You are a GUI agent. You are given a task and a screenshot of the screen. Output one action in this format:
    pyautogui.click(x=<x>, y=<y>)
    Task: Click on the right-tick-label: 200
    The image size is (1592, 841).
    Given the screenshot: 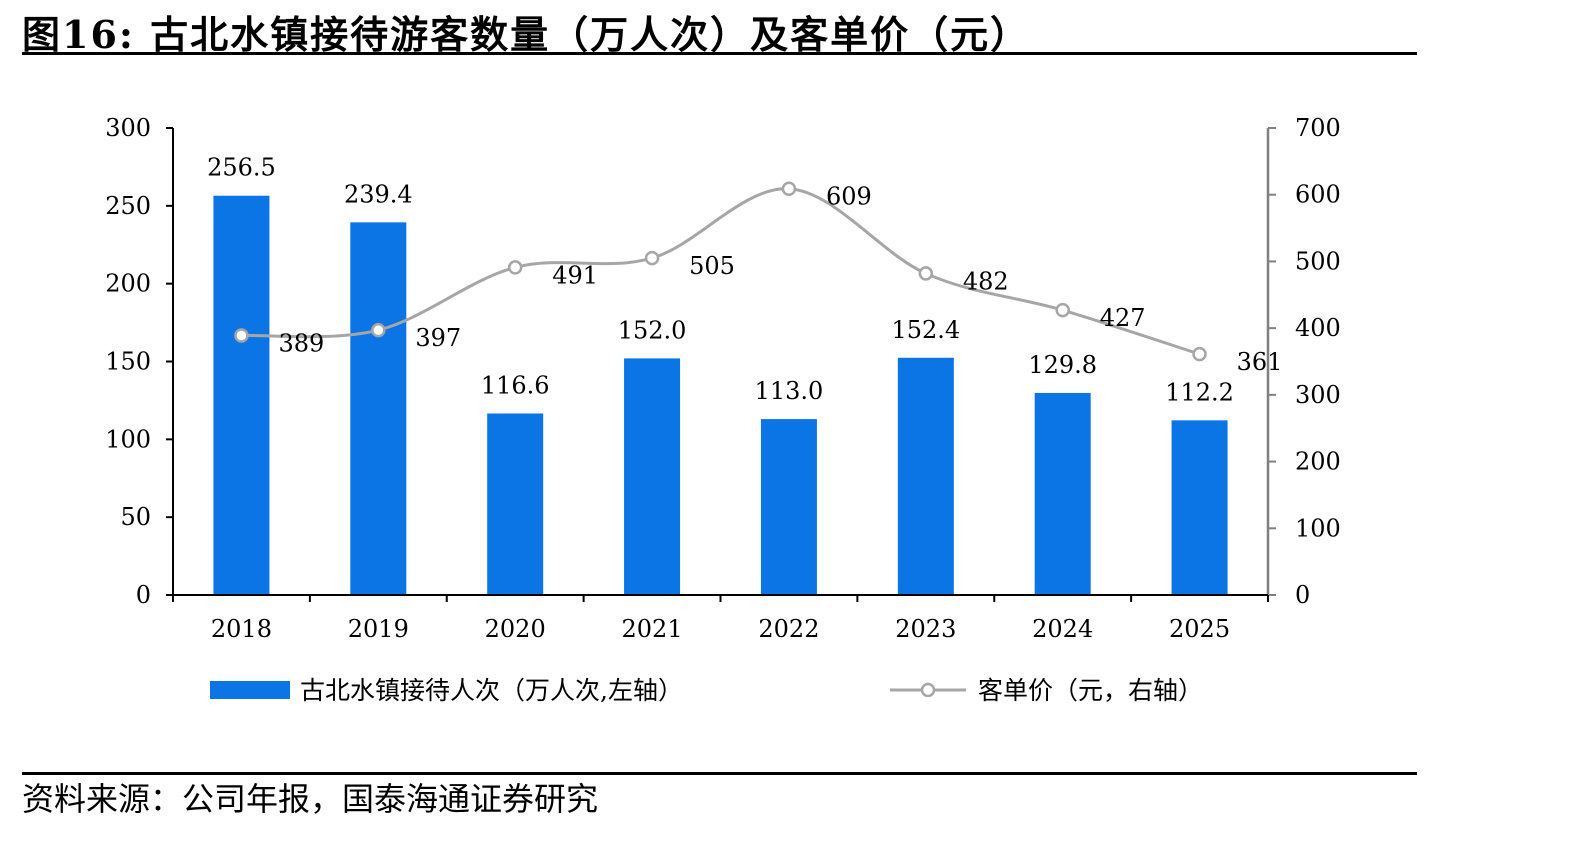 What is the action you would take?
    pyautogui.click(x=1318, y=462)
    